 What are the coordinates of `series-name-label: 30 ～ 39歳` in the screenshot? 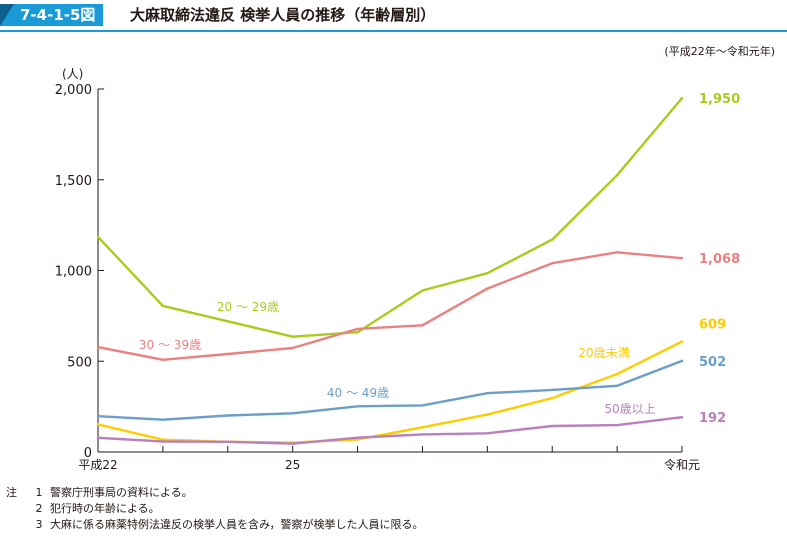 It's located at (170, 345).